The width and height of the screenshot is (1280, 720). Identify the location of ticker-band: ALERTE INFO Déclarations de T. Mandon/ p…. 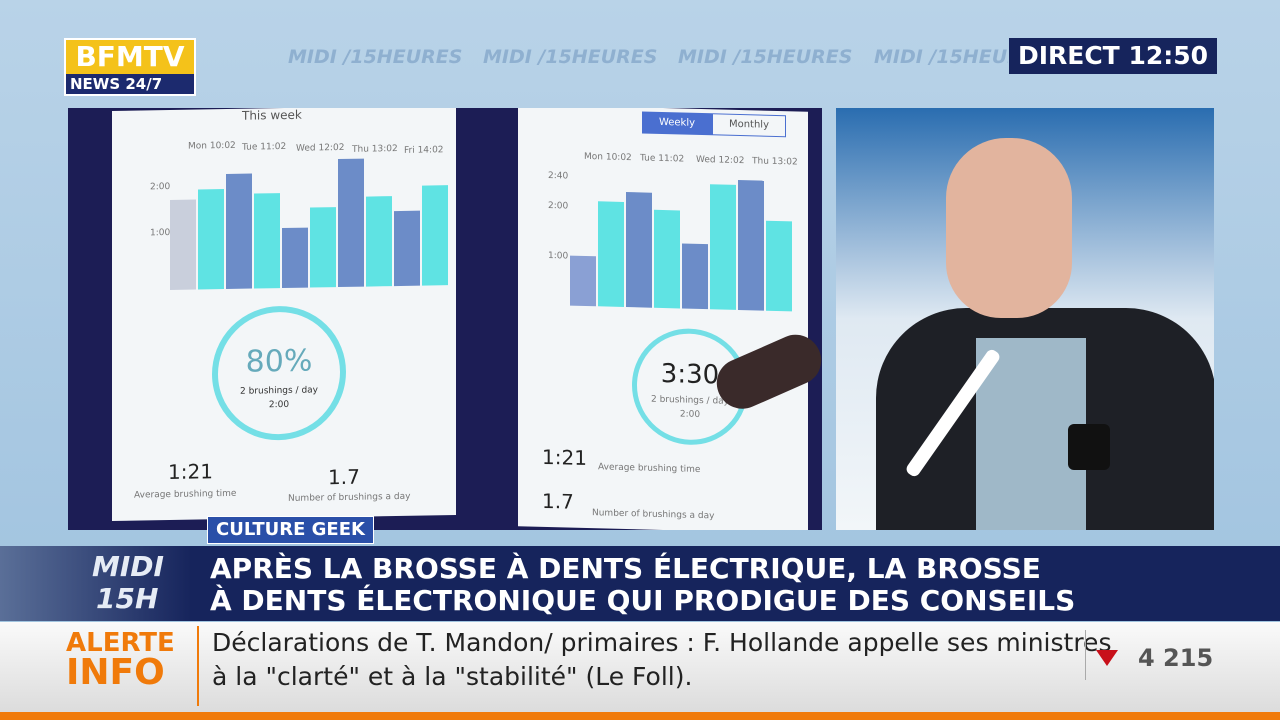
(640, 667).